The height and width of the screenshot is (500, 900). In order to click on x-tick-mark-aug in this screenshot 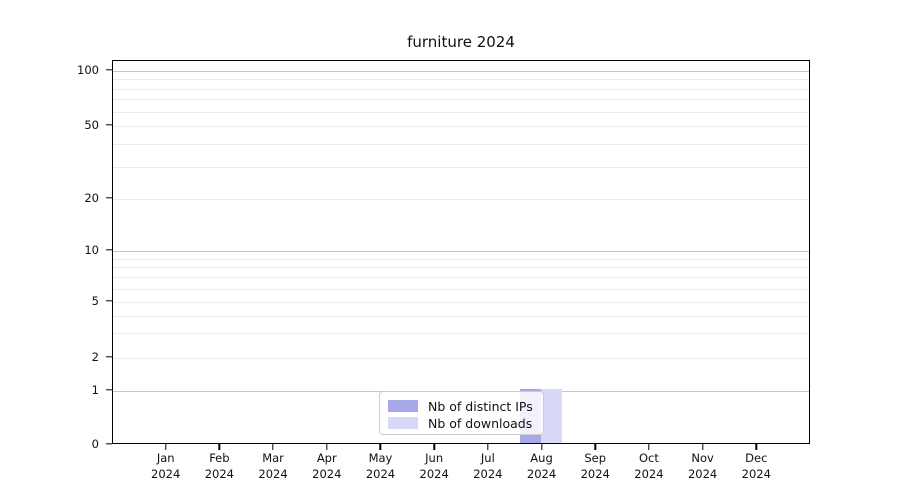, I will do `click(541, 447)`.